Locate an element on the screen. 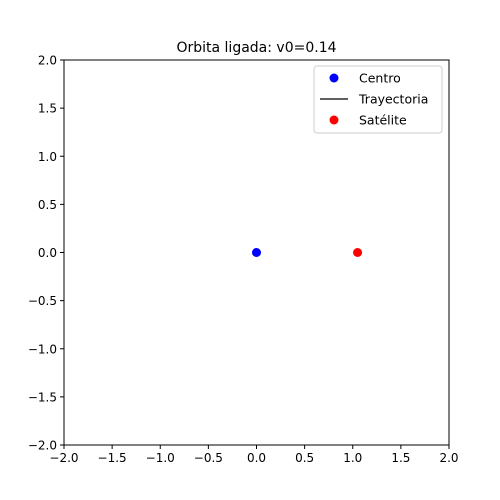  y-tick-label: 1.0 is located at coordinates (47, 157).